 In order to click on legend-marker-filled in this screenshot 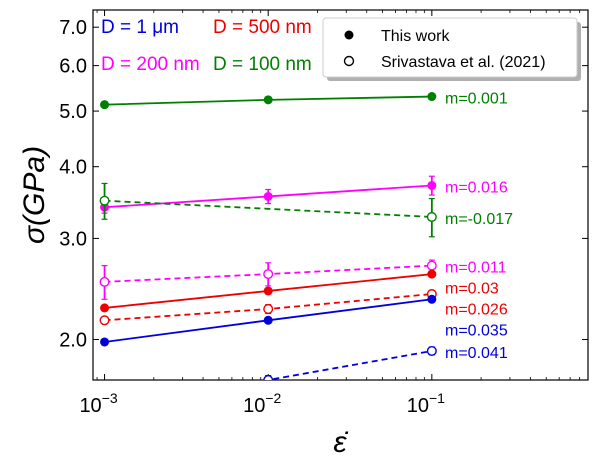, I will do `click(349, 35)`.